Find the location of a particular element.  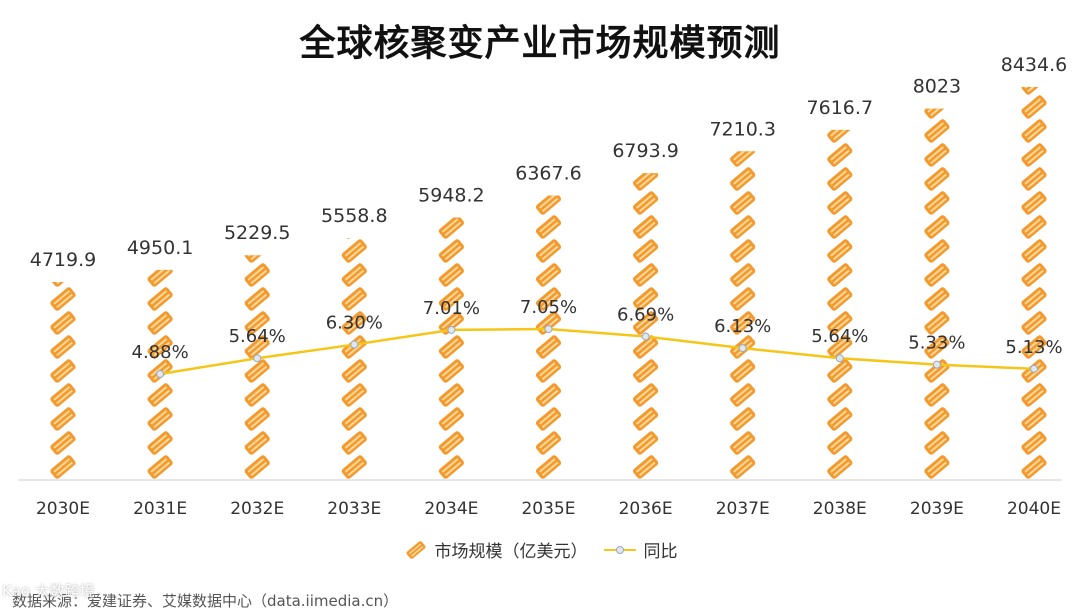

bar-value-label: 7616.7 is located at coordinates (840, 108).